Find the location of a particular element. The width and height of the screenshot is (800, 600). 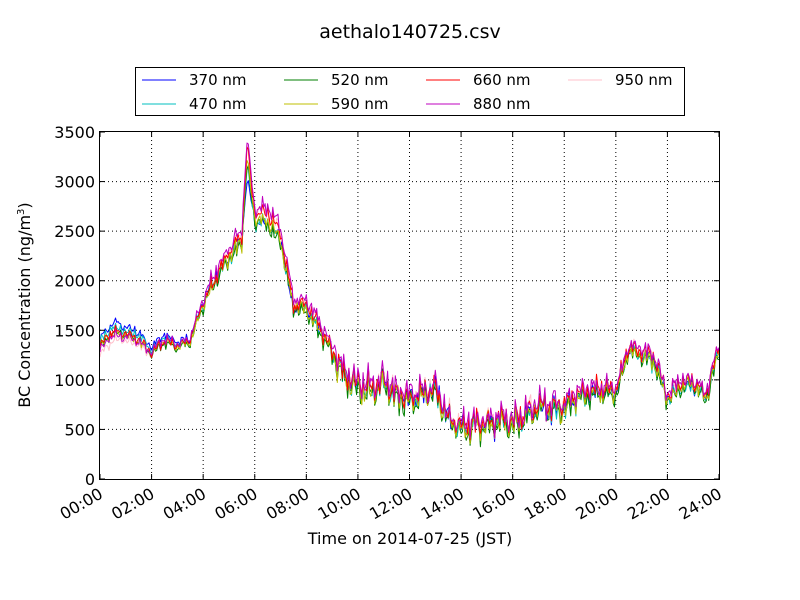

x-tick-label: 00:00 is located at coordinates (81, 504).